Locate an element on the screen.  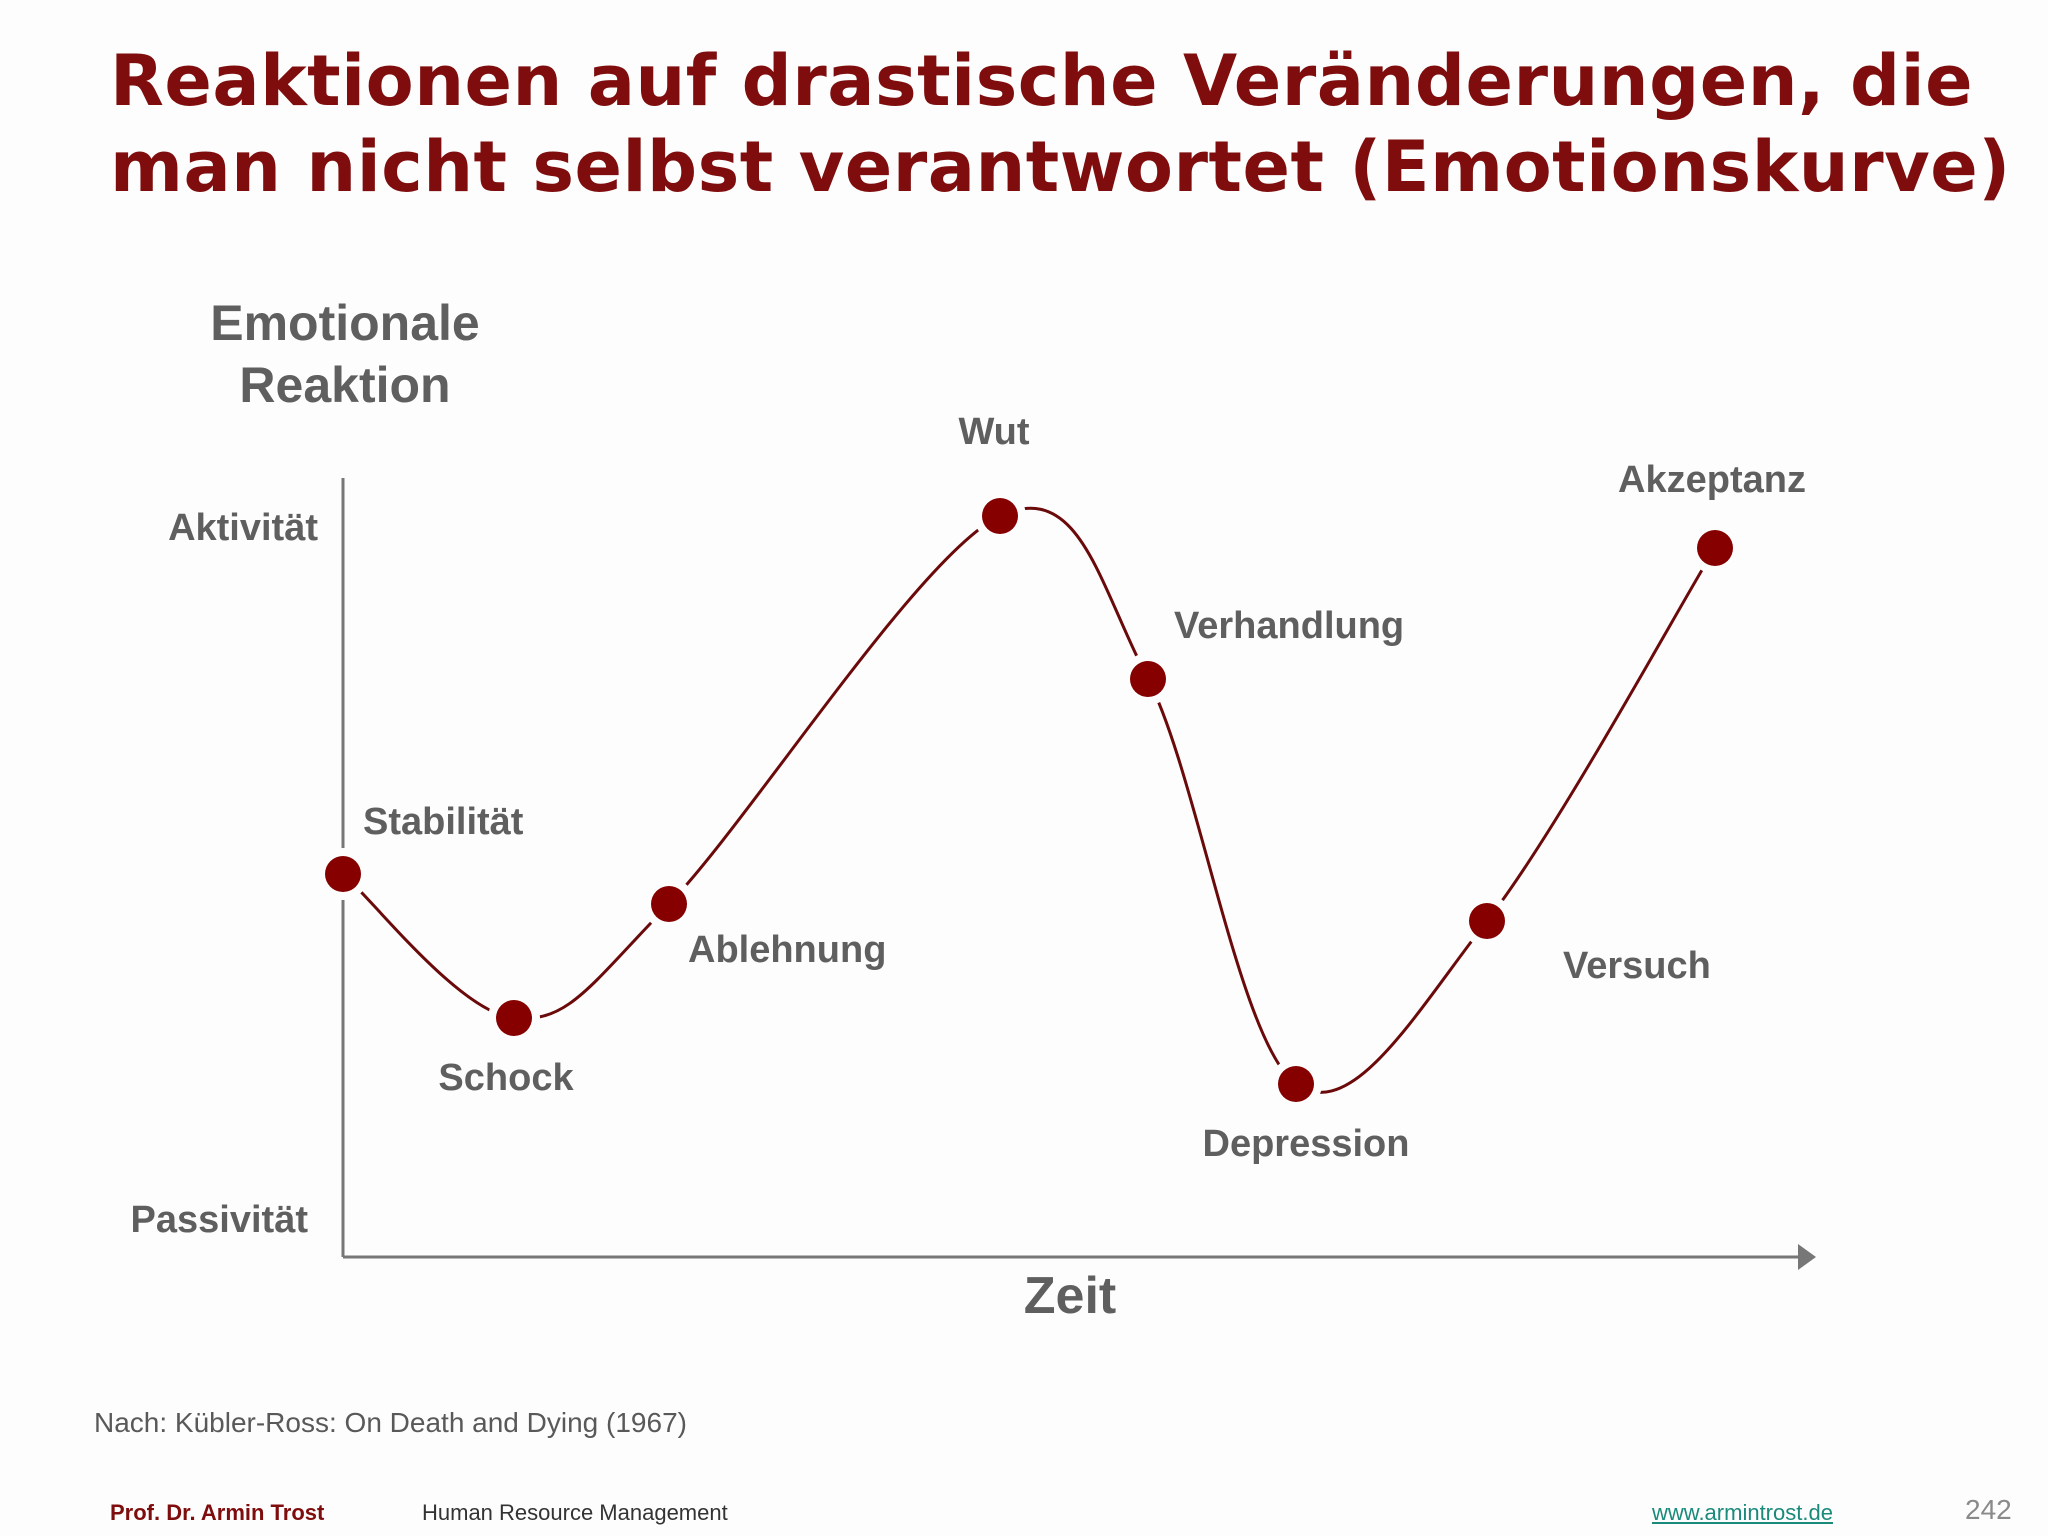
x-axis-arrowhead is located at coordinates (1807, 1257).